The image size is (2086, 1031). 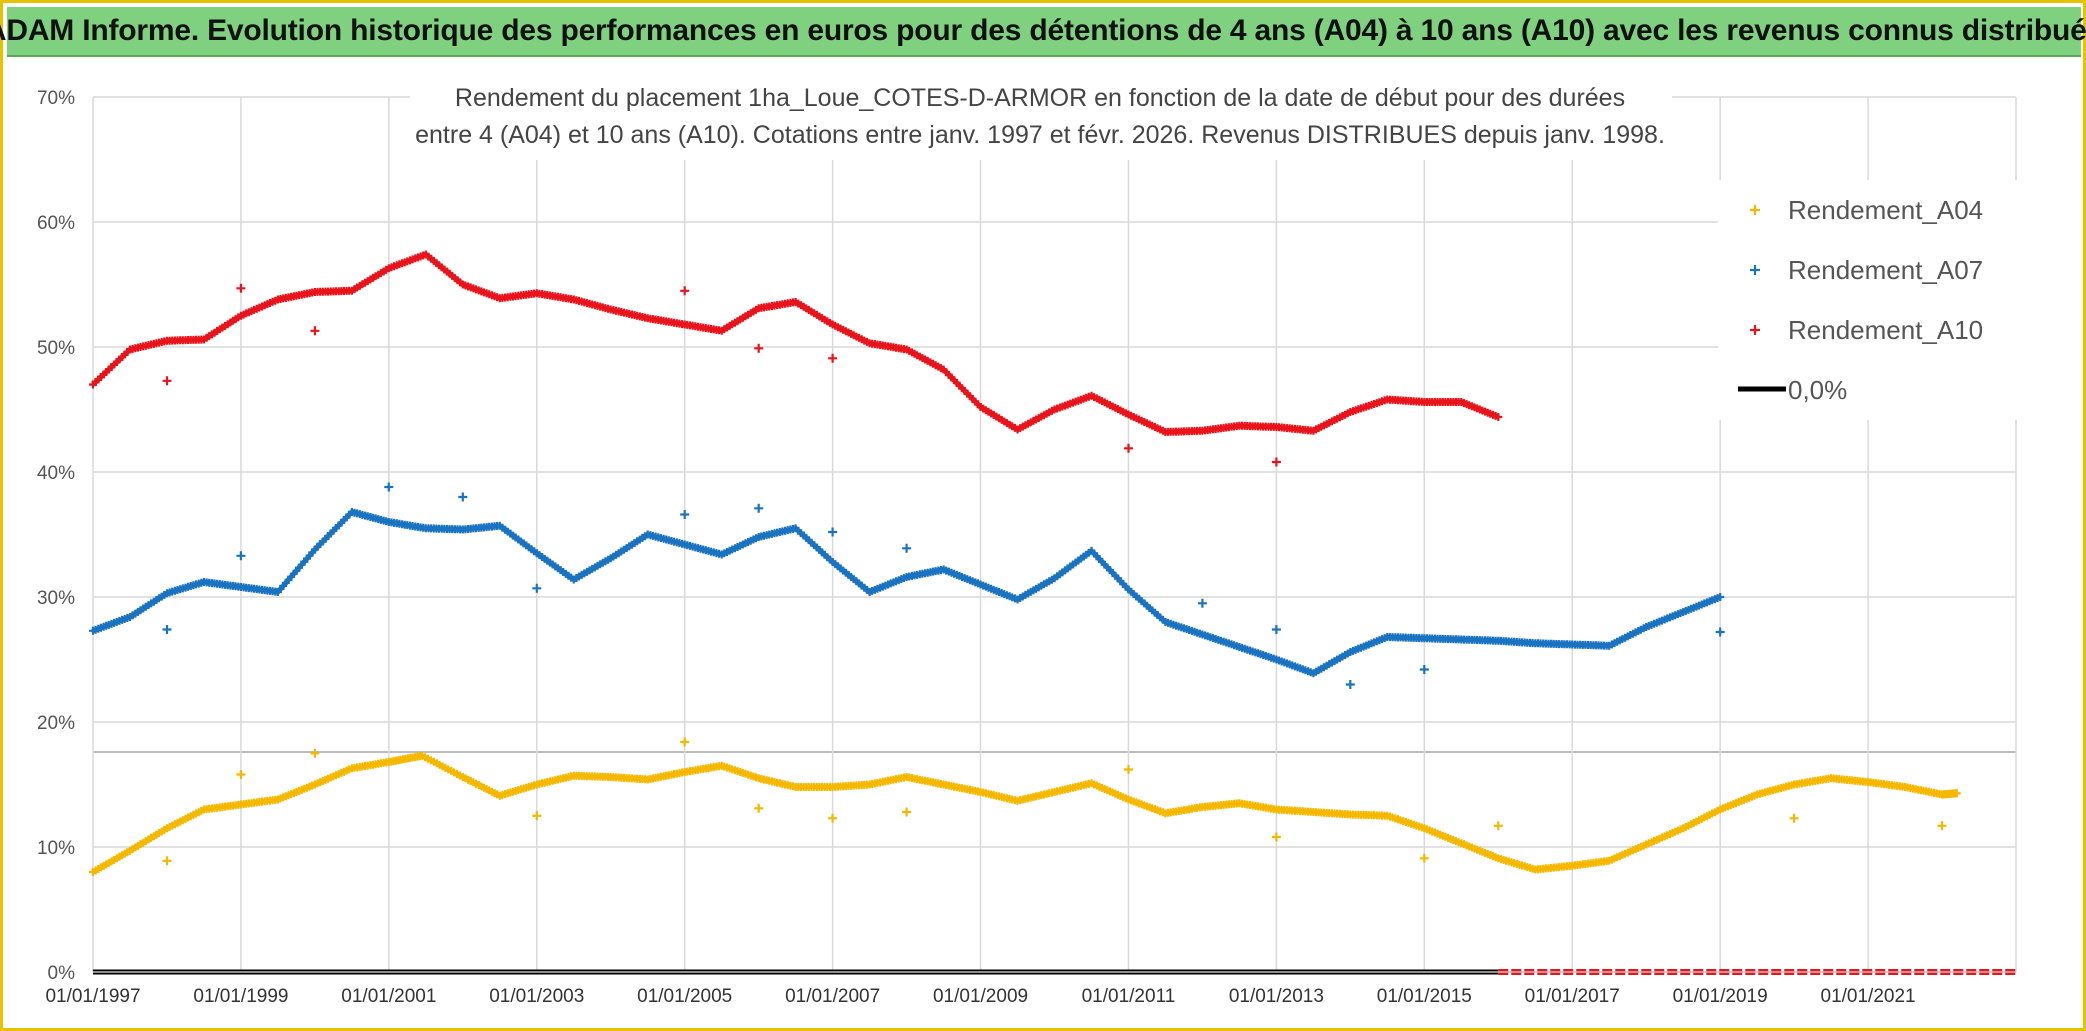 What do you see at coordinates (56, 223) in the screenshot?
I see `y-tick-label: 60%` at bounding box center [56, 223].